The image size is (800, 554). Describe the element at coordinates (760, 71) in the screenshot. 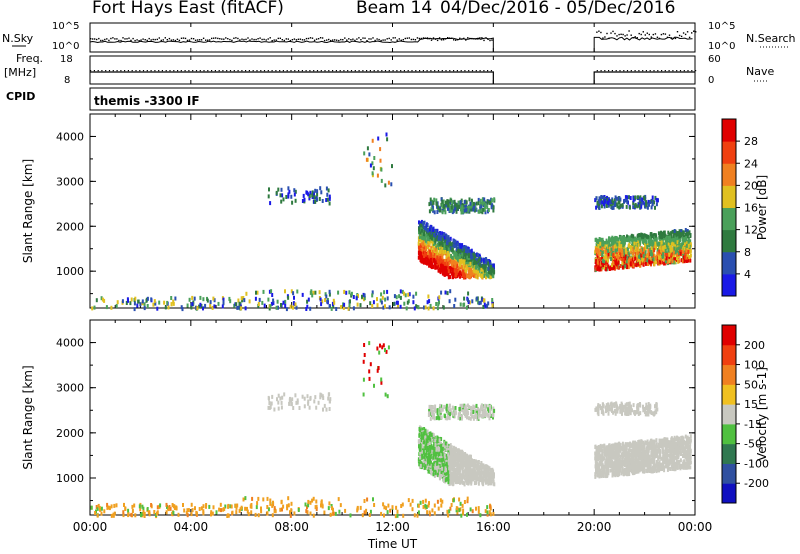

I see `nave-label: Nave` at that location.